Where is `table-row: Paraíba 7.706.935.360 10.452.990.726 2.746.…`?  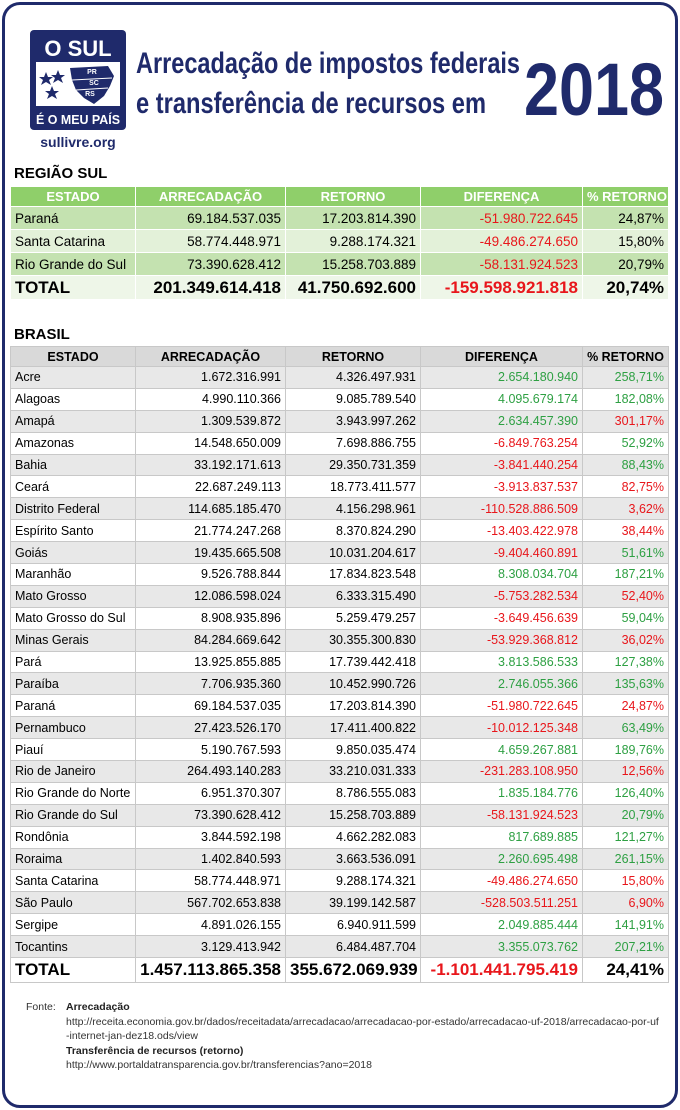
table-row: Paraíba 7.706.935.360 10.452.990.726 2.746.… is located at coordinates (339, 684).